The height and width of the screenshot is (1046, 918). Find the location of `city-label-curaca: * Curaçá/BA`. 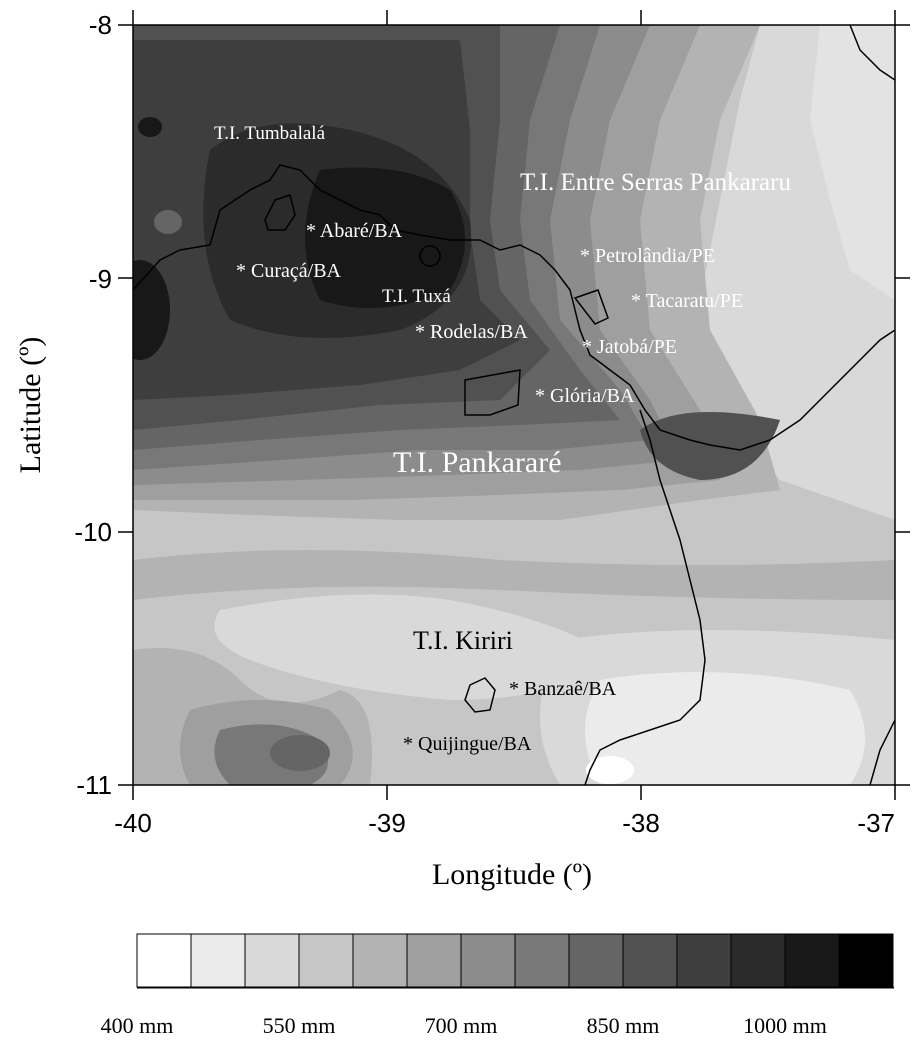

city-label-curaca: * Curaçá/BA is located at coordinates (289, 271).